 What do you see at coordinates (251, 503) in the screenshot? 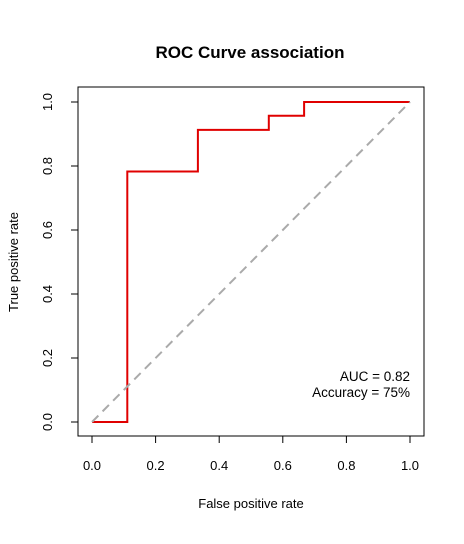
I see `x-axis-title: False positive rate` at bounding box center [251, 503].